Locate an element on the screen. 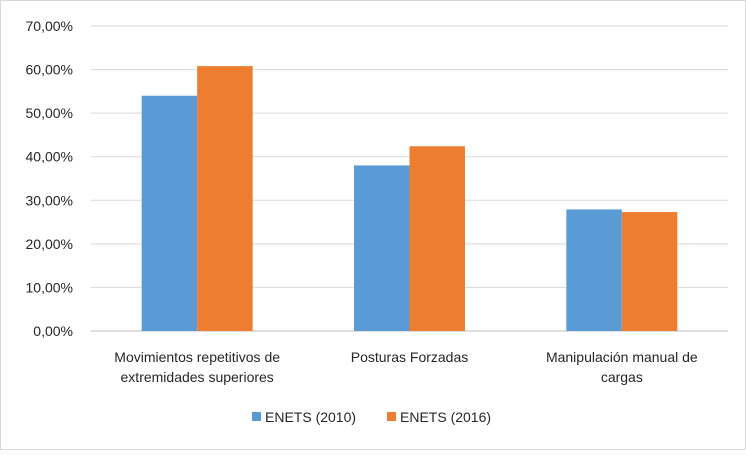 The width and height of the screenshot is (746, 456). x-tick-label: extremidades superiores is located at coordinates (197, 377).